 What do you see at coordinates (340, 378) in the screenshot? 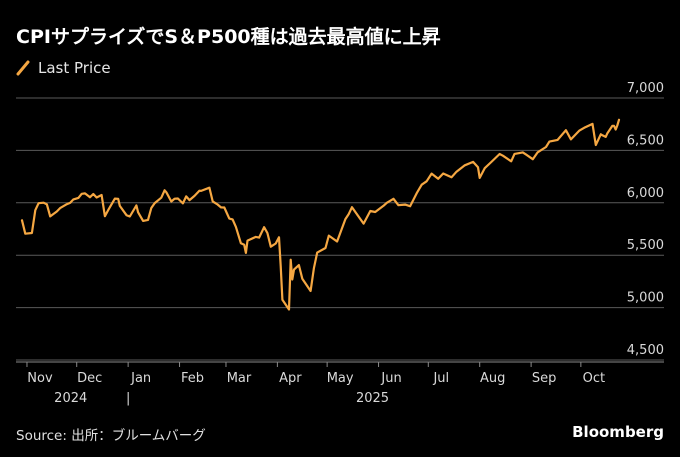
I see `x-tick-label: May` at bounding box center [340, 378].